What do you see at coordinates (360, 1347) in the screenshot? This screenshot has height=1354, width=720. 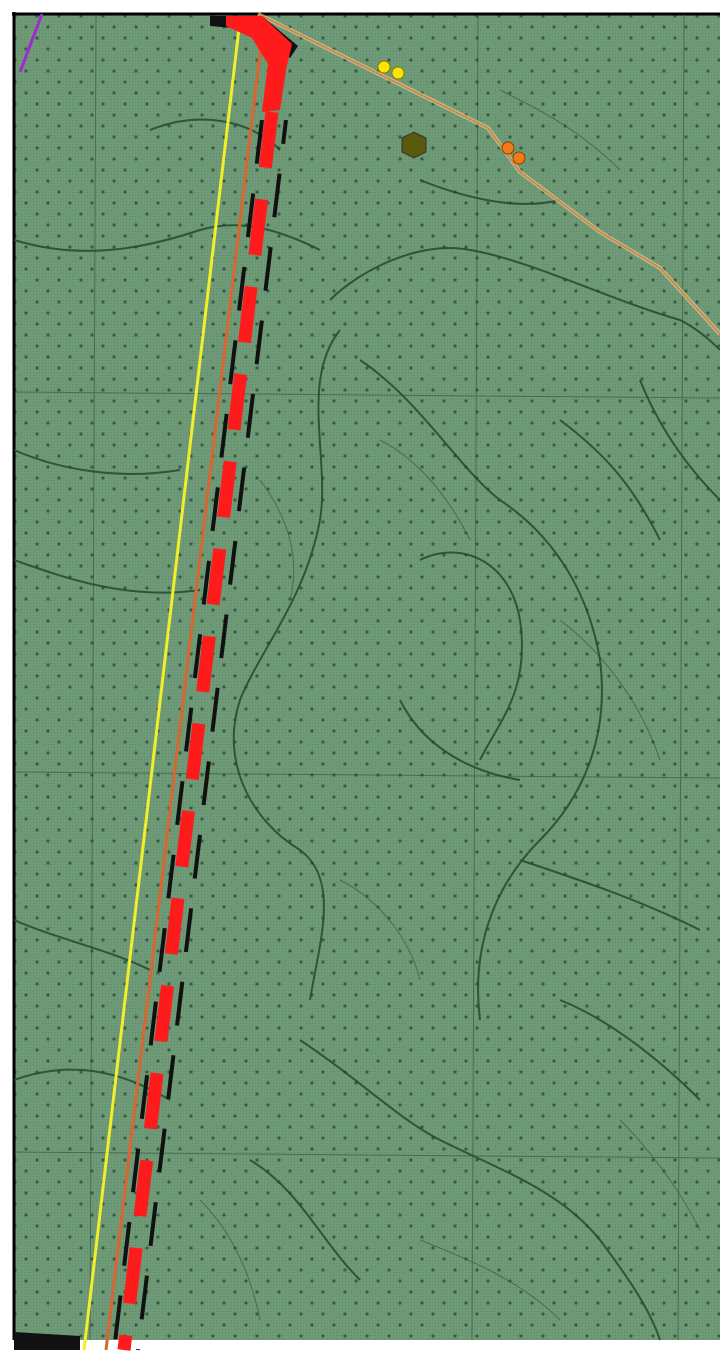 I see `bottom-white-strip` at bounding box center [360, 1347].